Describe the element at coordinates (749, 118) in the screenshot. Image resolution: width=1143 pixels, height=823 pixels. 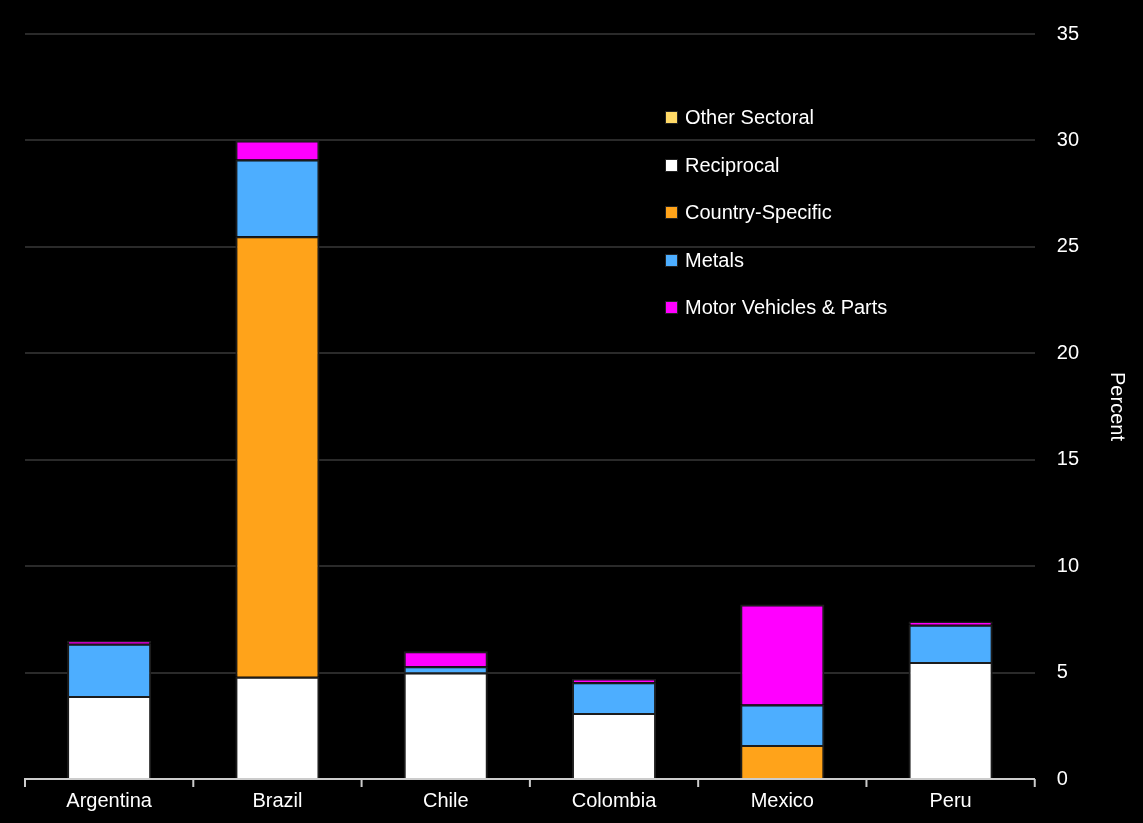
I see `legend-label: Other Sectoral` at that location.